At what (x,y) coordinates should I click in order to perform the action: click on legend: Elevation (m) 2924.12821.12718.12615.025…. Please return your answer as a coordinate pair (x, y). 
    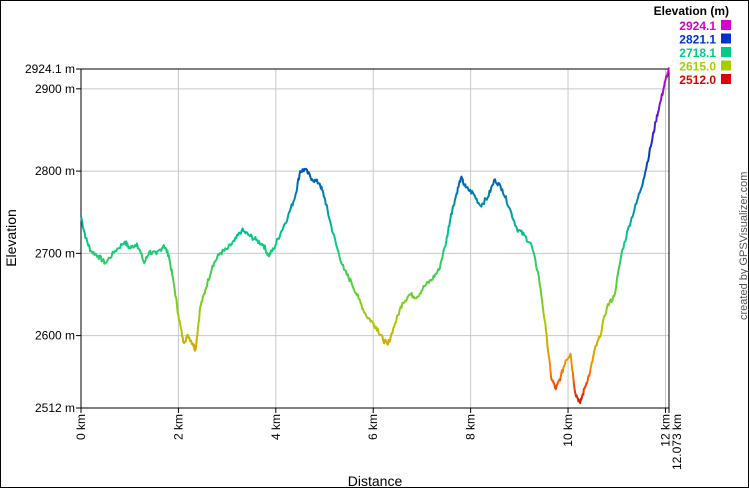
    Looking at the image, I should click on (692, 45).